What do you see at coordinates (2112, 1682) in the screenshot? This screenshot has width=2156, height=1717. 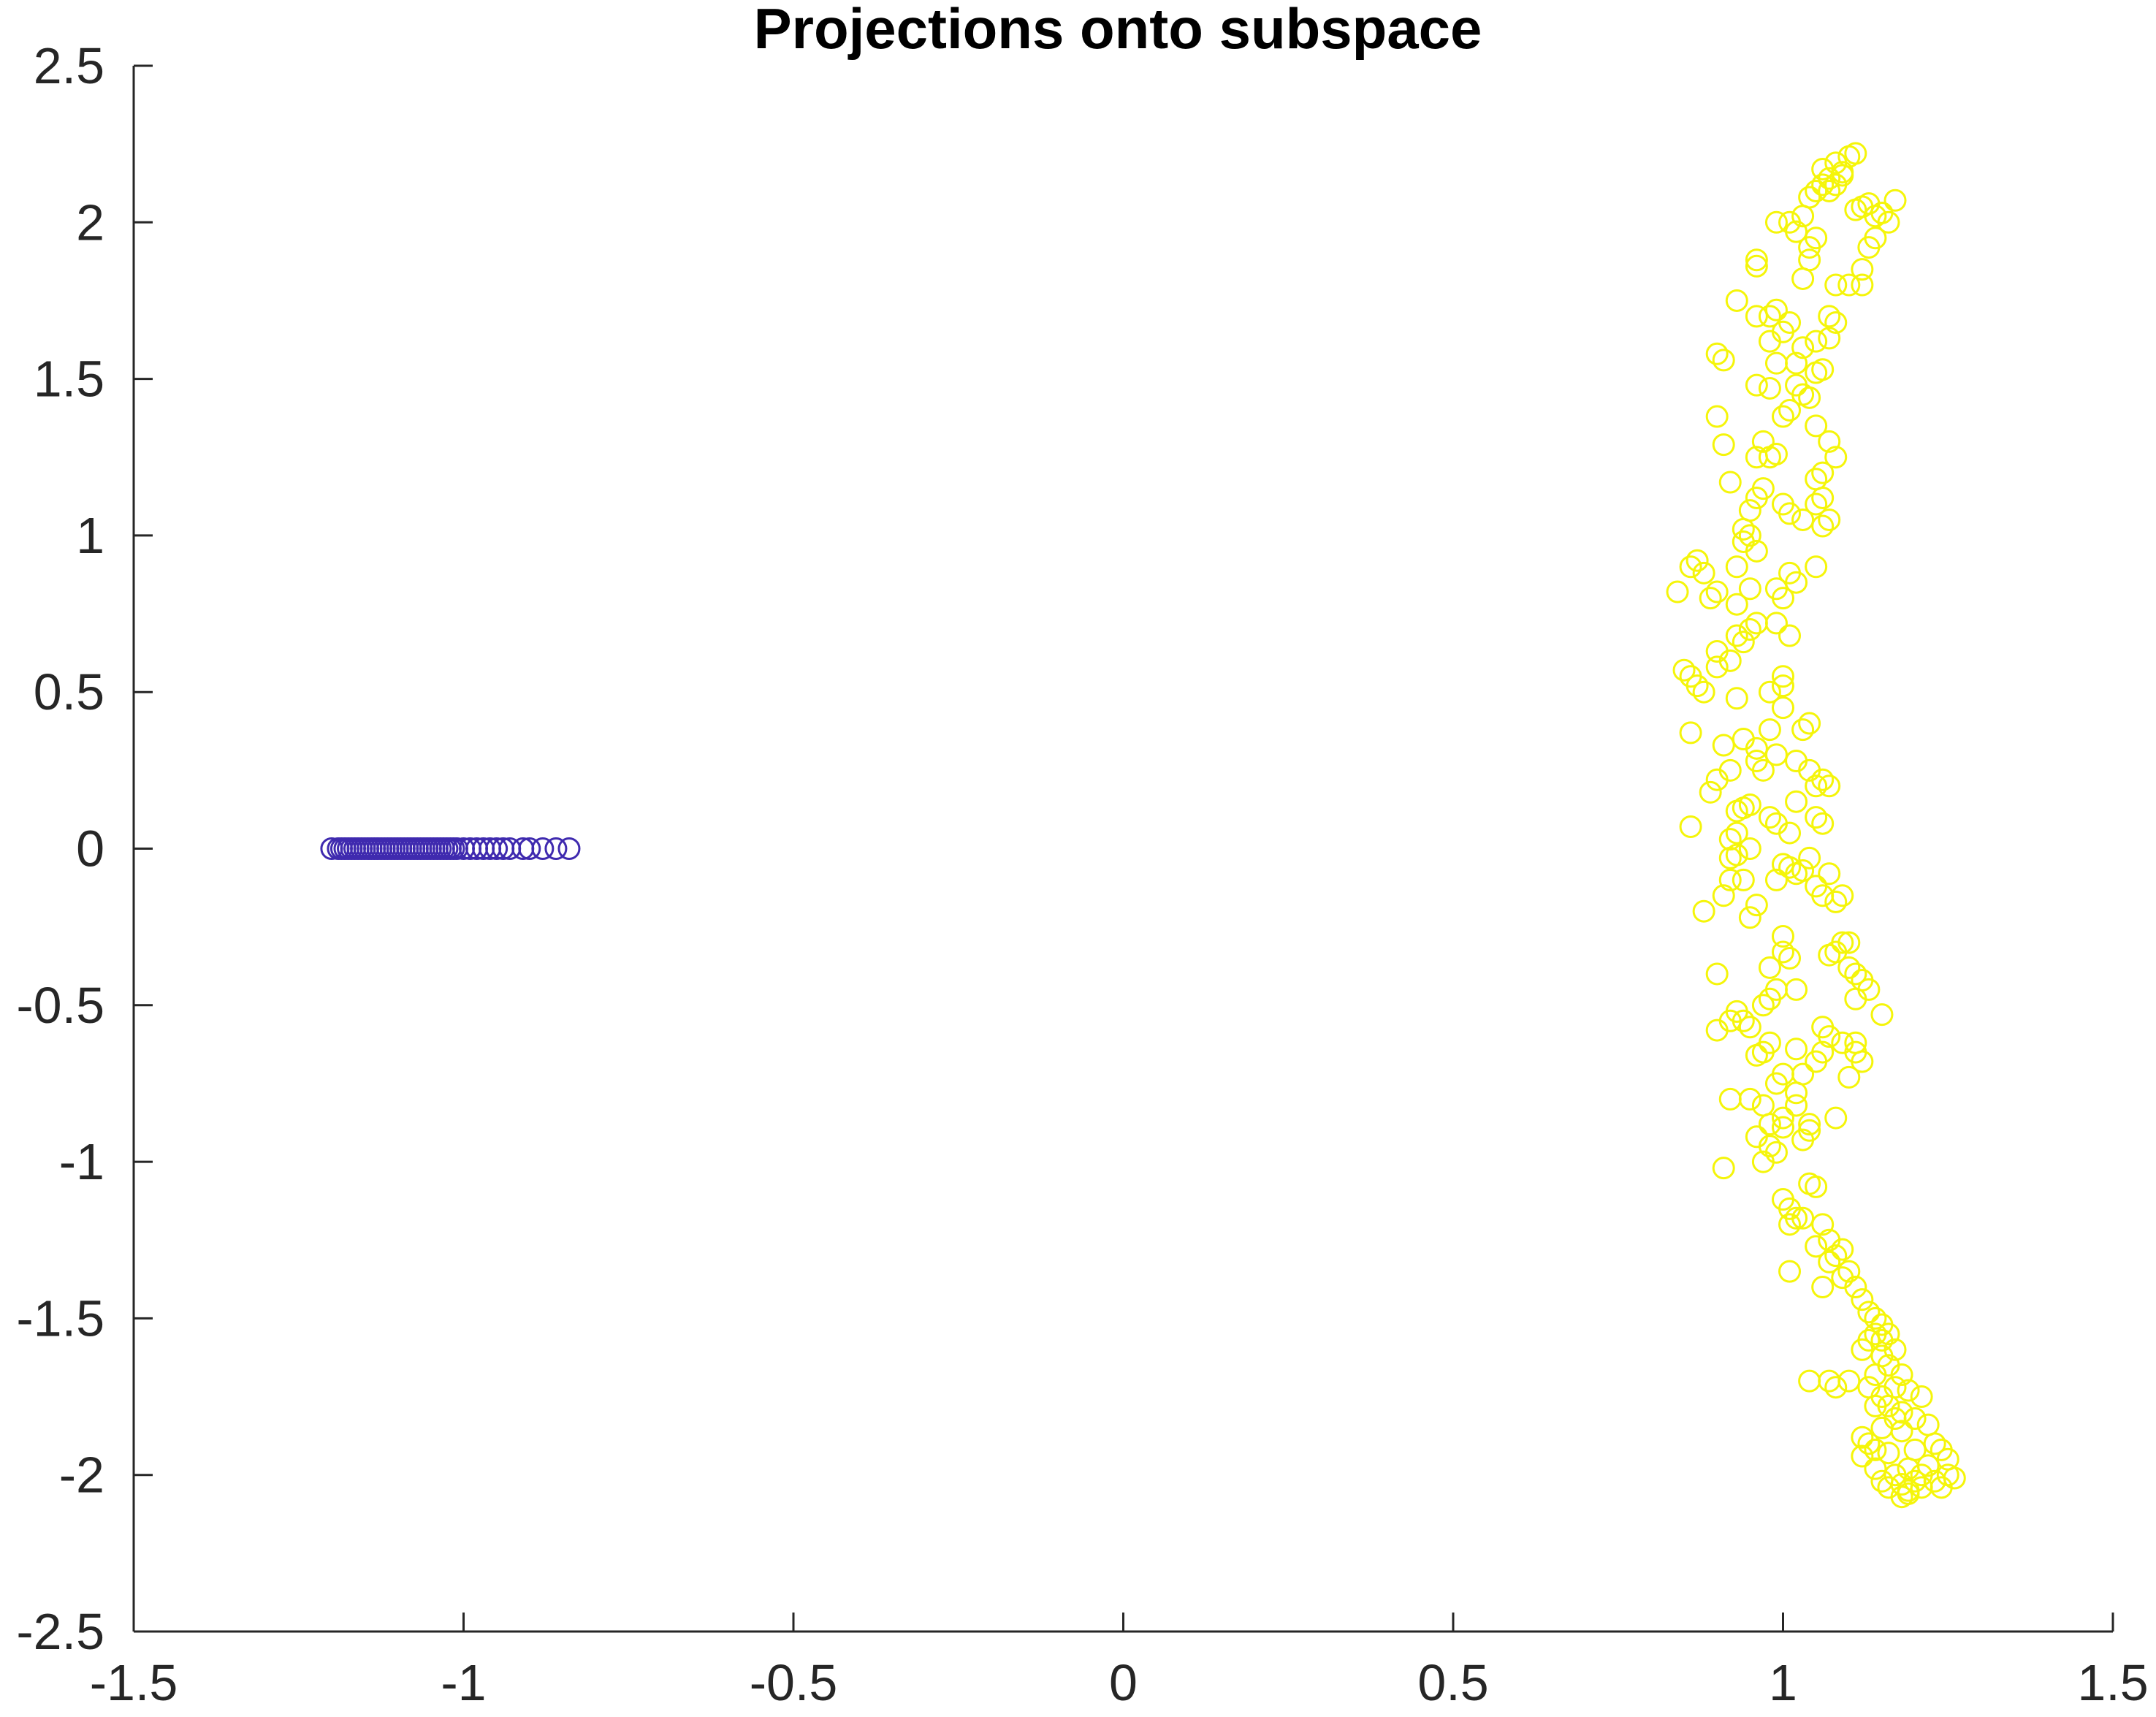 I see `x-tick-label: 1.5` at bounding box center [2112, 1682].